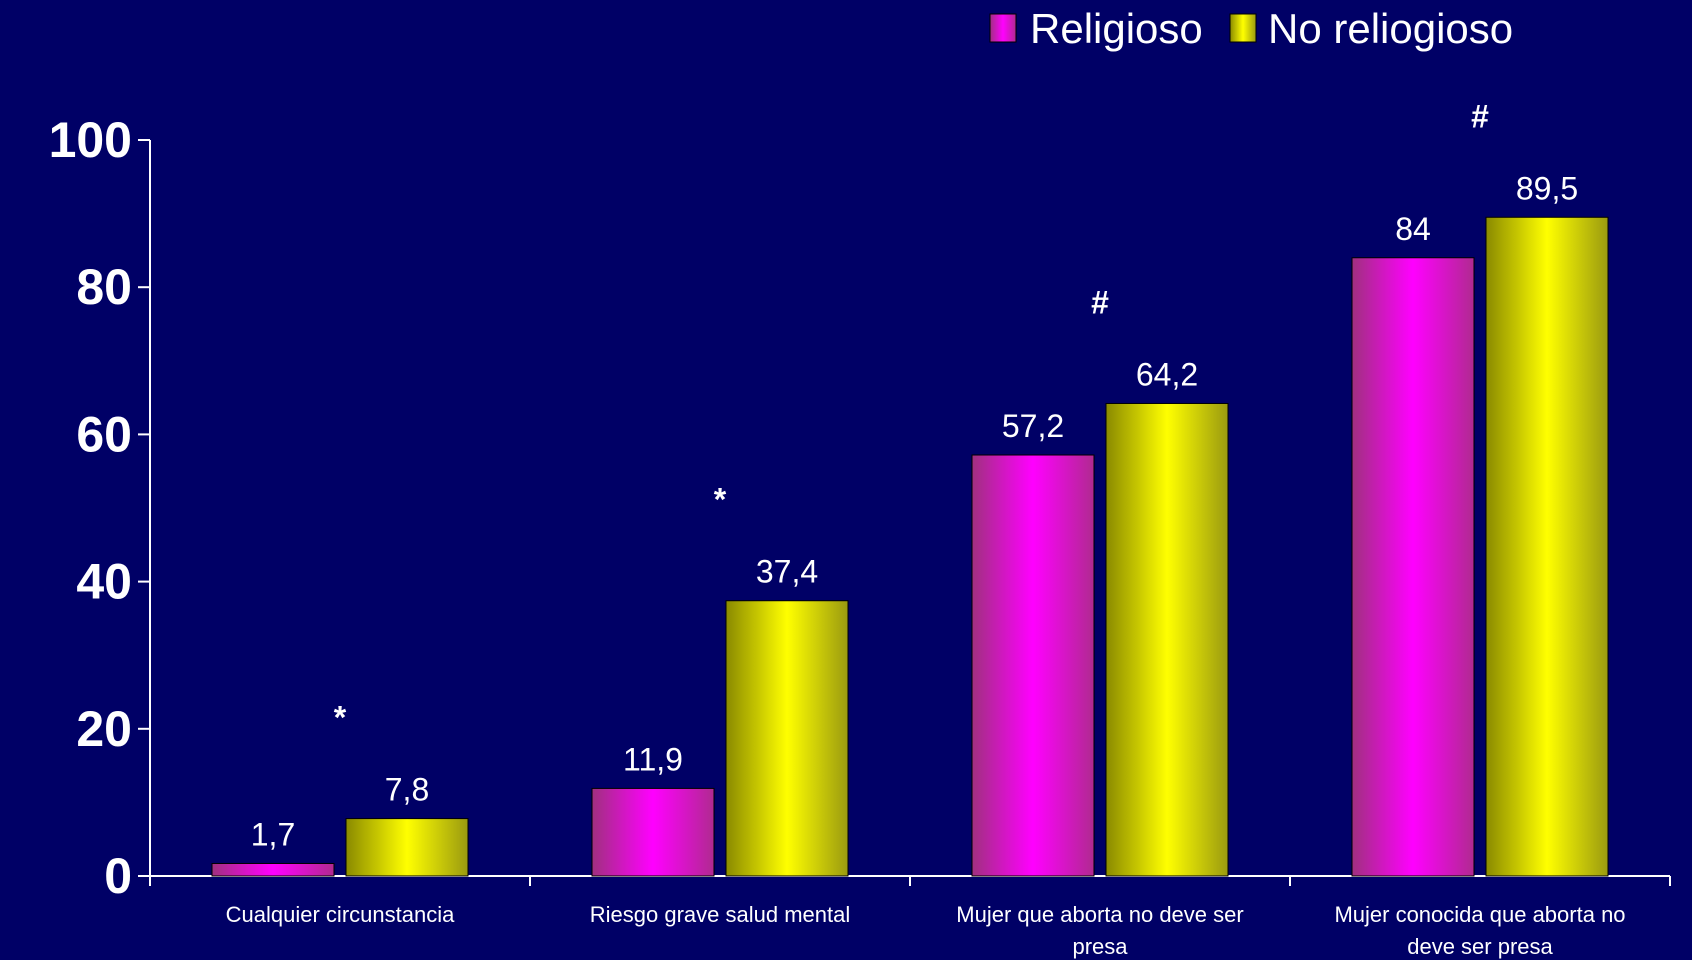 This screenshot has height=960, width=1692. Describe the element at coordinates (1390, 28) in the screenshot. I see `legend-label-no-reliogioso: No reliogioso` at that location.